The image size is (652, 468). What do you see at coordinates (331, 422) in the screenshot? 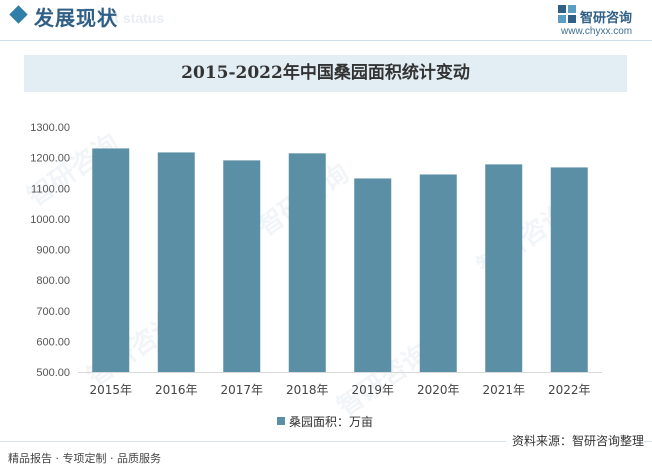
I see `legend-label: 桑园面积：万亩` at bounding box center [331, 422].